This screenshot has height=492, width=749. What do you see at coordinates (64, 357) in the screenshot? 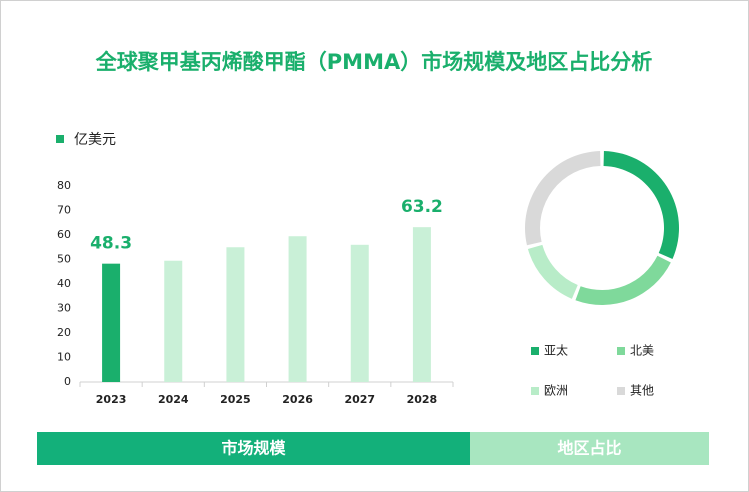
I see `y-tick-label: 10` at bounding box center [64, 357].